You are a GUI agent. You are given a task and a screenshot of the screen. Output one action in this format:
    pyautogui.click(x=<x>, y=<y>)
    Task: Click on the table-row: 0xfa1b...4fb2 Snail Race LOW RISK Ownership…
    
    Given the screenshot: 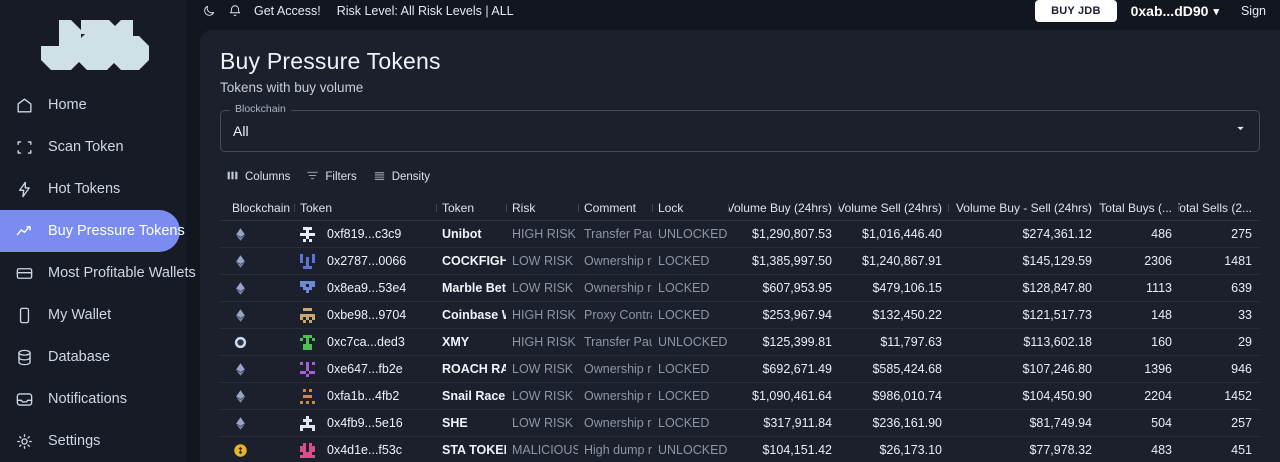 What is the action you would take?
    pyautogui.click(x=740, y=396)
    